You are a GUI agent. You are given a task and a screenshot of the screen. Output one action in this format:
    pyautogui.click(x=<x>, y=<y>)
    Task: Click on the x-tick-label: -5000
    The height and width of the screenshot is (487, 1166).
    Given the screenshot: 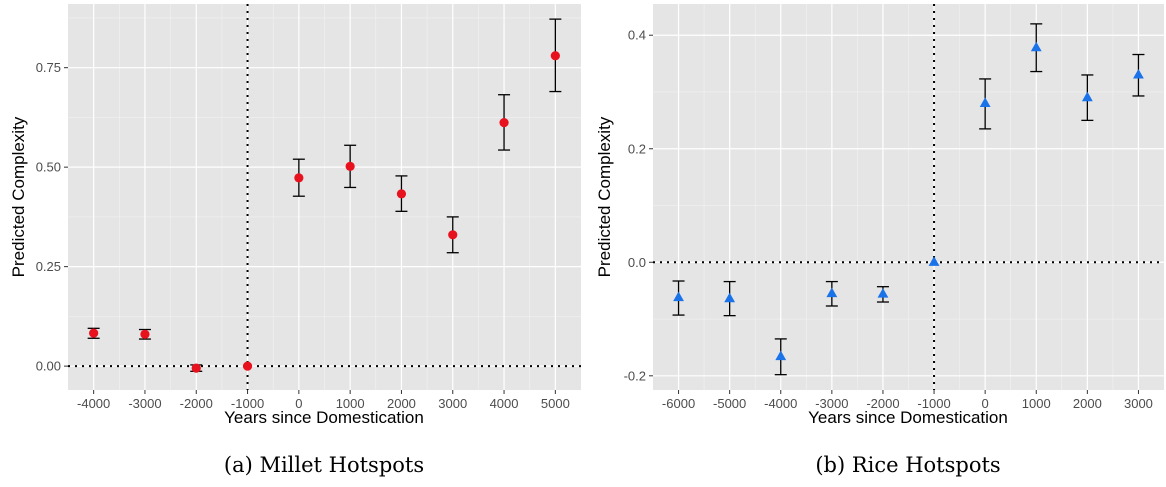 What is the action you would take?
    pyautogui.click(x=729, y=403)
    